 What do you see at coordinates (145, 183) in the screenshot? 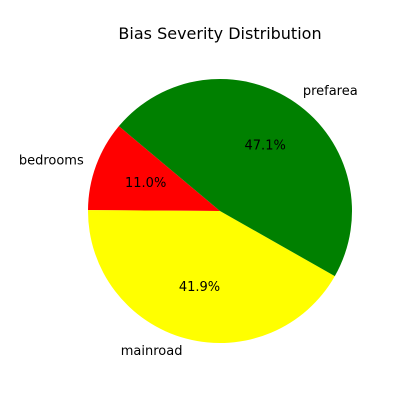
I see `slice-percent-bedrooms: 11.0%` at bounding box center [145, 183].